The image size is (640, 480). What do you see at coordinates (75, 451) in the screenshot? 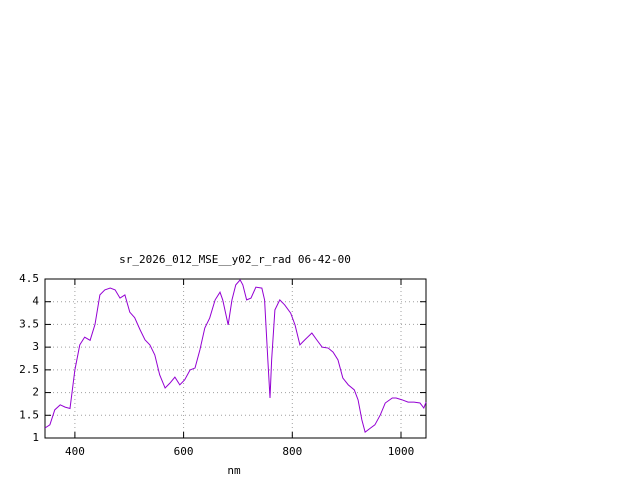
I see `x-tick-label: 400` at bounding box center [75, 451].